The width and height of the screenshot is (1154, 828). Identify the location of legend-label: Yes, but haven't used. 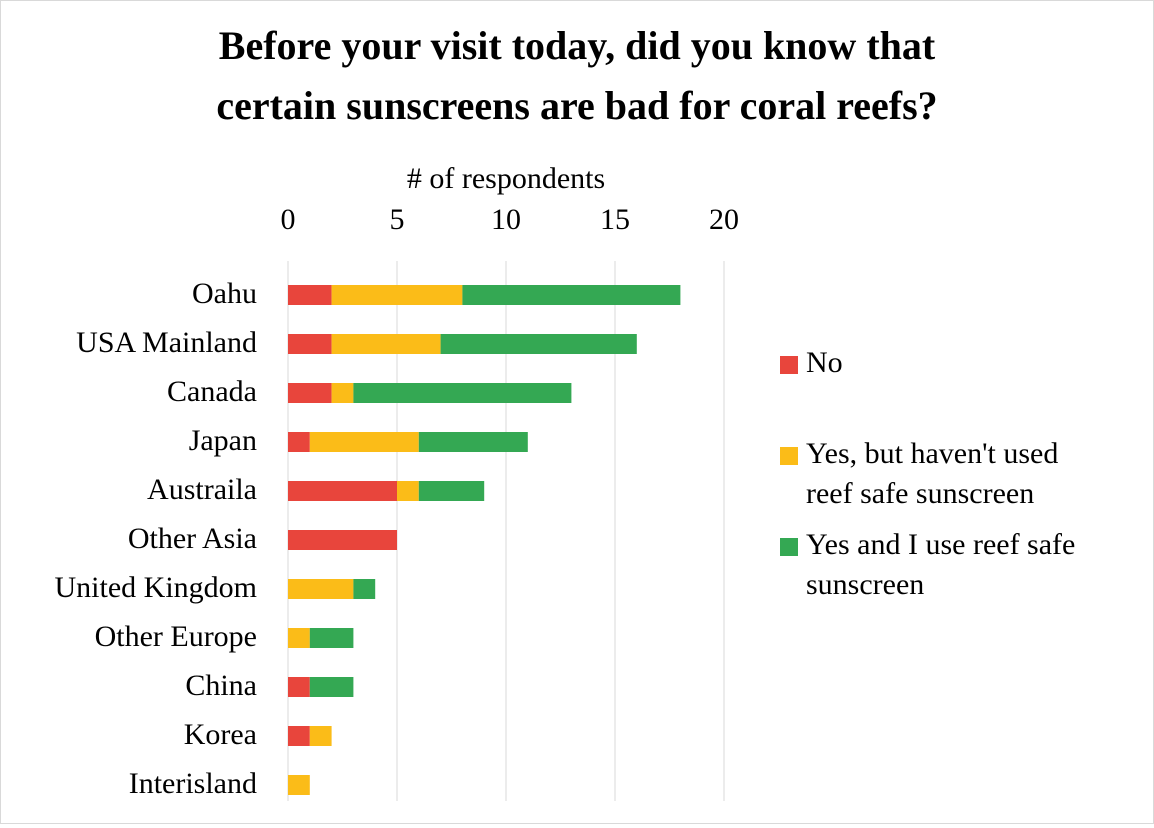
(932, 453).